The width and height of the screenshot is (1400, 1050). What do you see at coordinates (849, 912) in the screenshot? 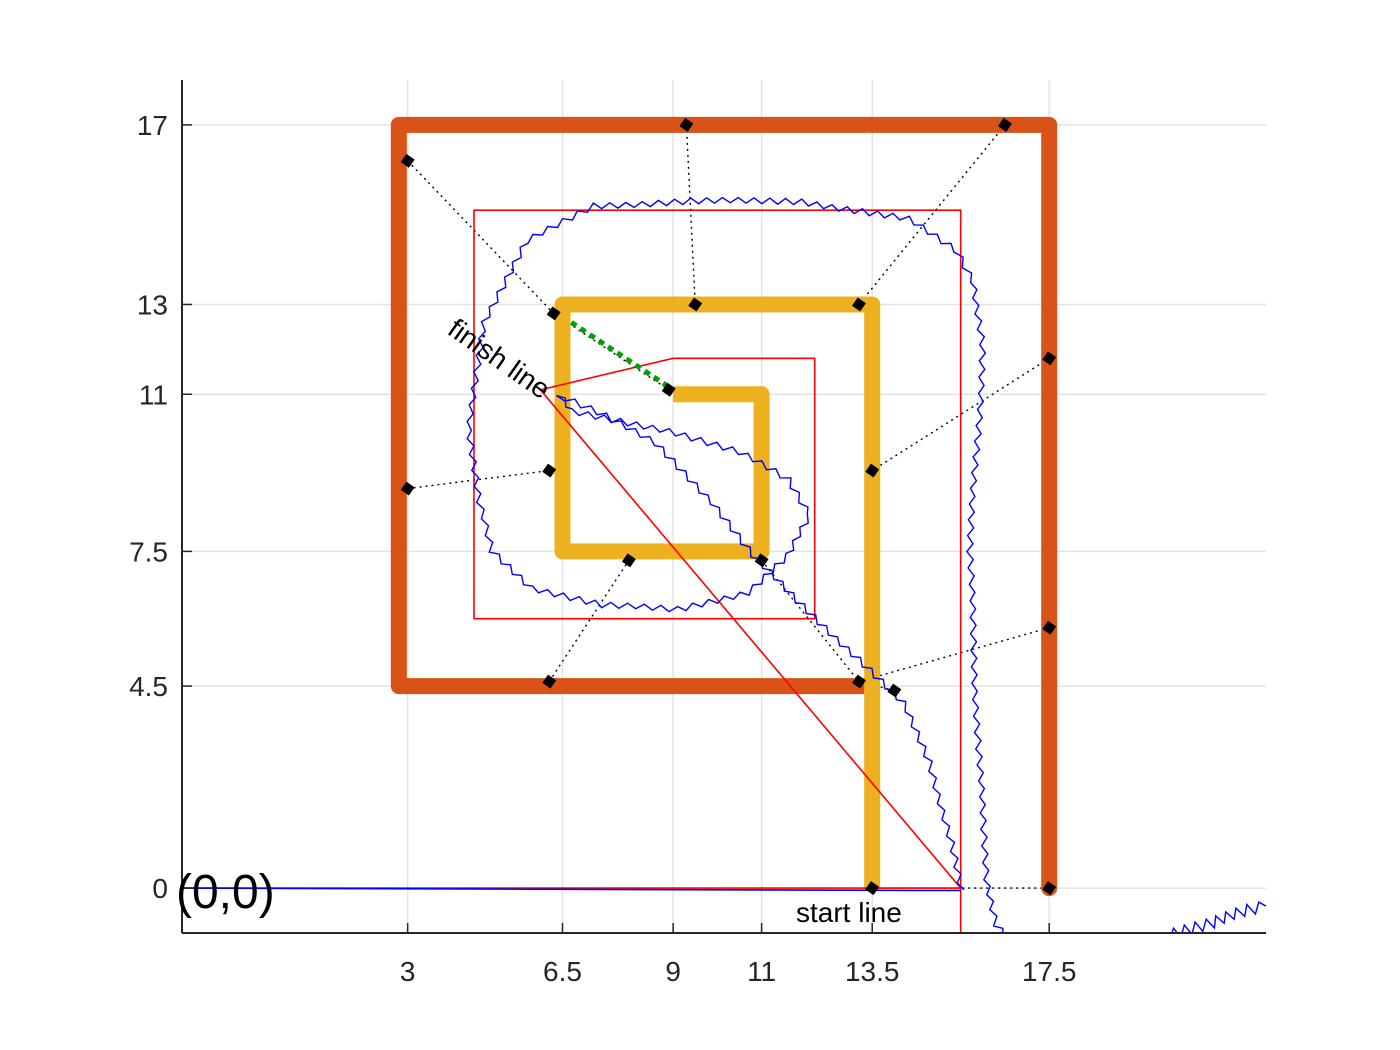
I see `start-line-label: start line` at bounding box center [849, 912].